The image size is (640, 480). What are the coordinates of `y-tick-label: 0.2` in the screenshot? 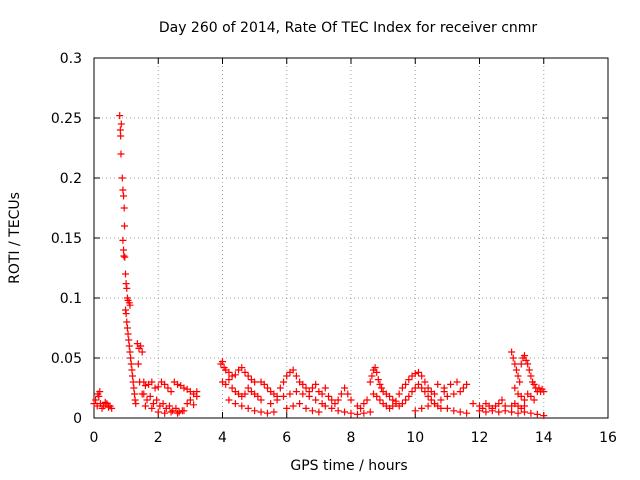 It's located at (71, 179).